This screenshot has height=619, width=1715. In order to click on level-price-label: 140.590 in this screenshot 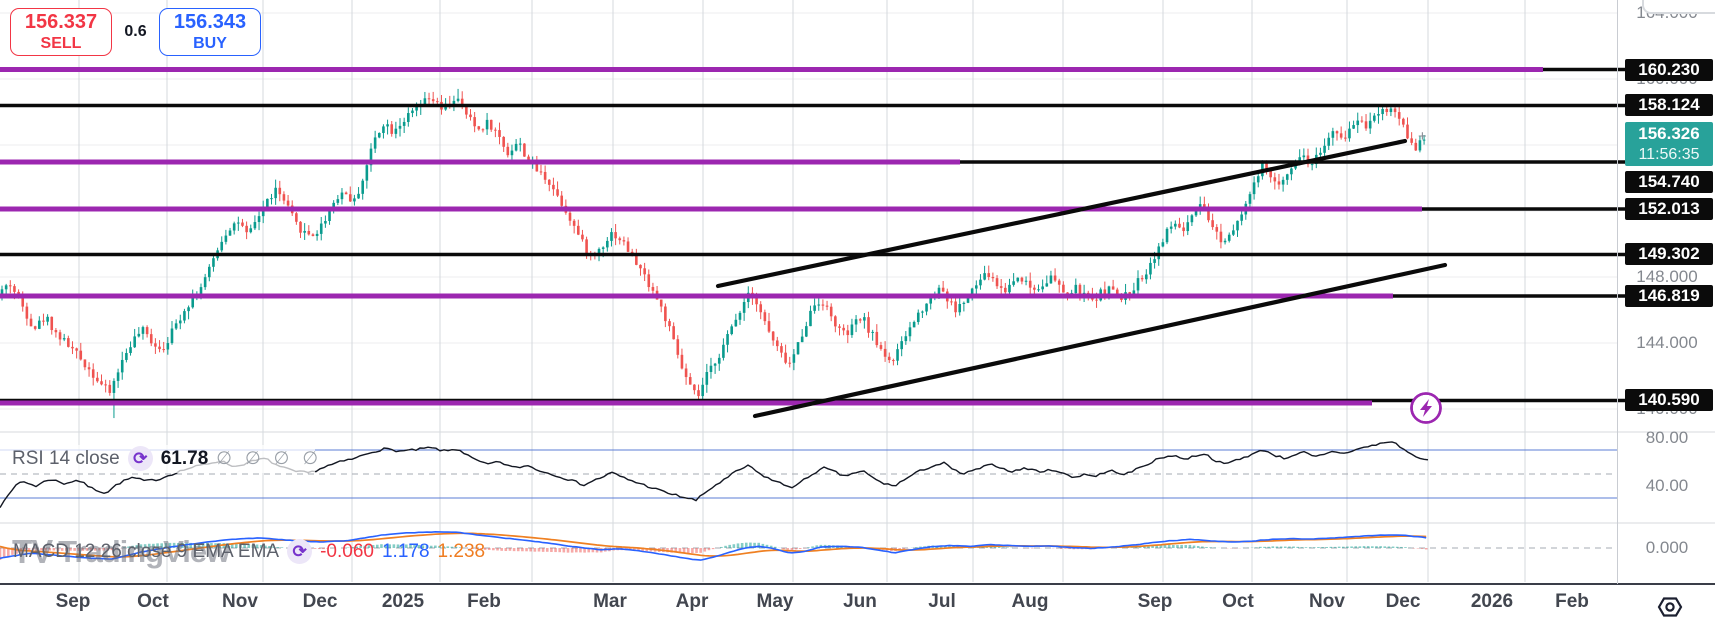, I will do `click(1669, 400)`.